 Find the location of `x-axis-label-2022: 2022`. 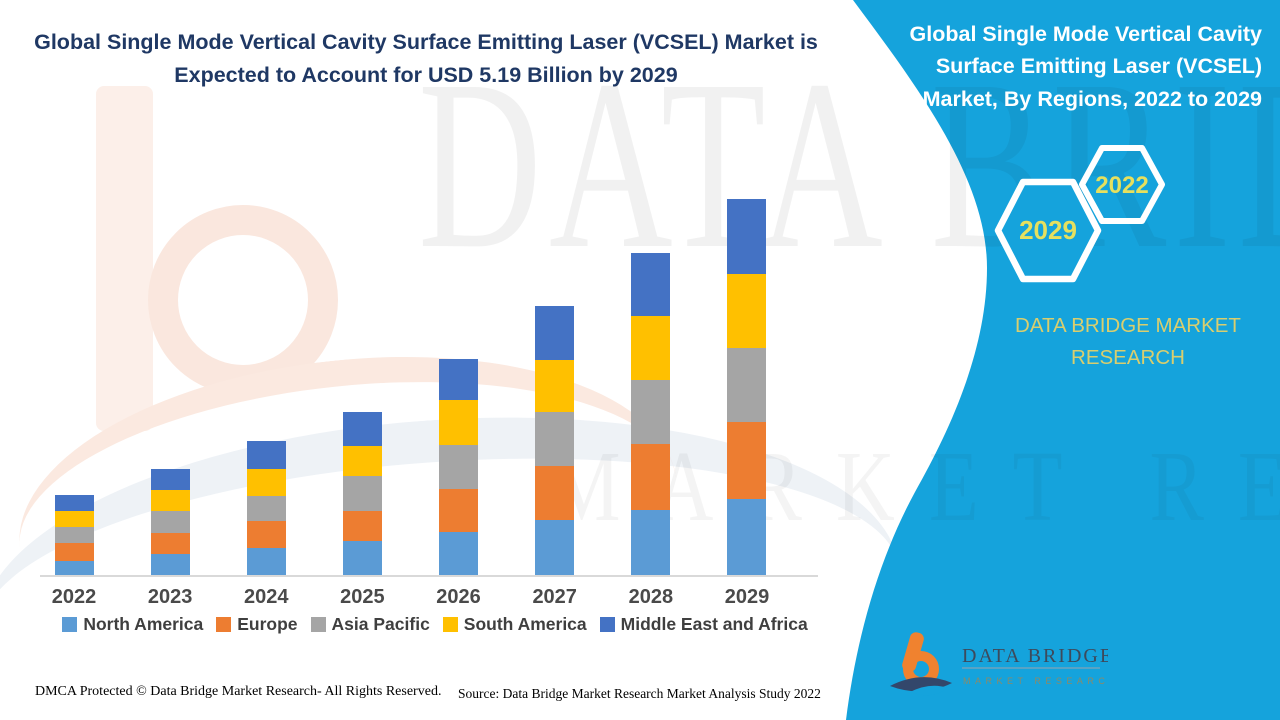

x-axis-label-2022: 2022 is located at coordinates (74, 597).